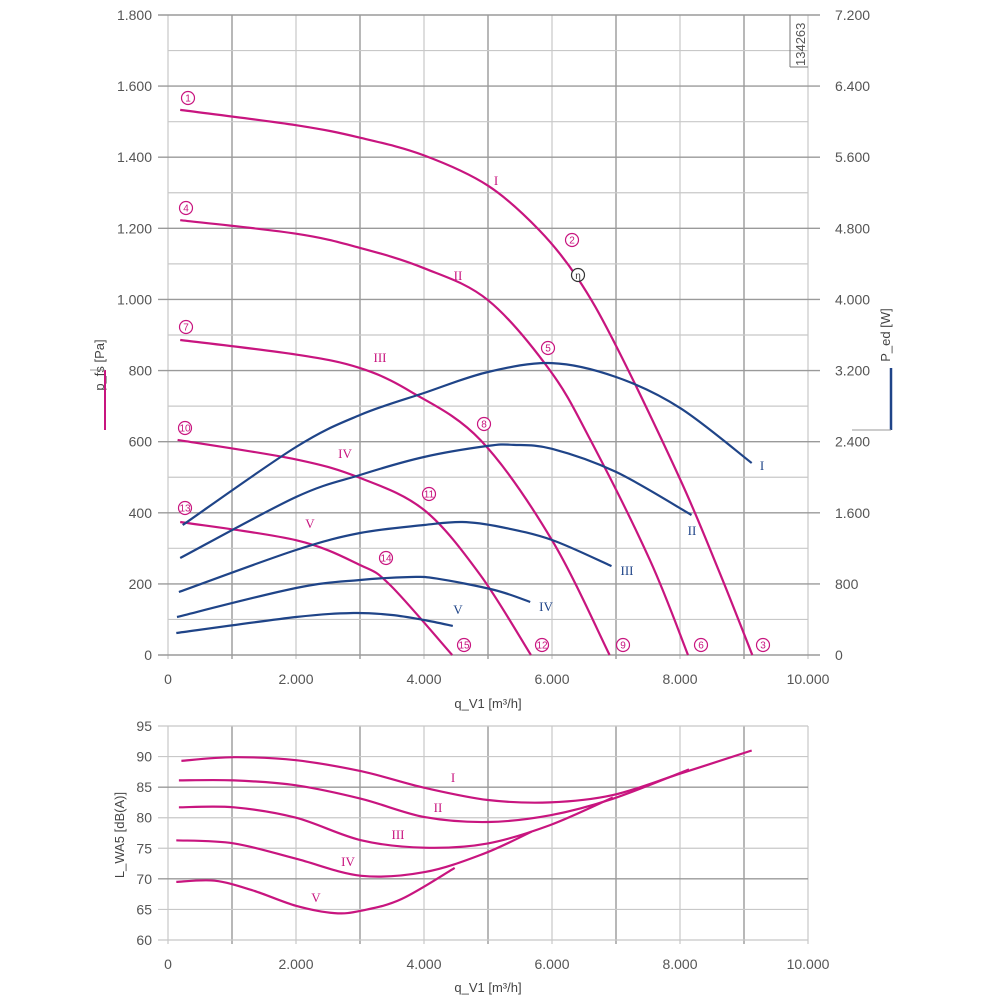  What do you see at coordinates (168, 964) in the screenshot?
I see `noise-x-tick-label: 0` at bounding box center [168, 964].